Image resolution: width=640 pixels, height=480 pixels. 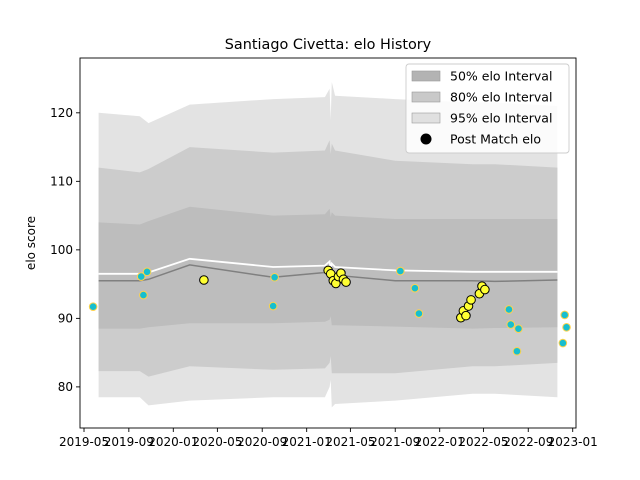 What do you see at coordinates (426, 76) in the screenshot?
I see `legend-swatch-band50` at bounding box center [426, 76].